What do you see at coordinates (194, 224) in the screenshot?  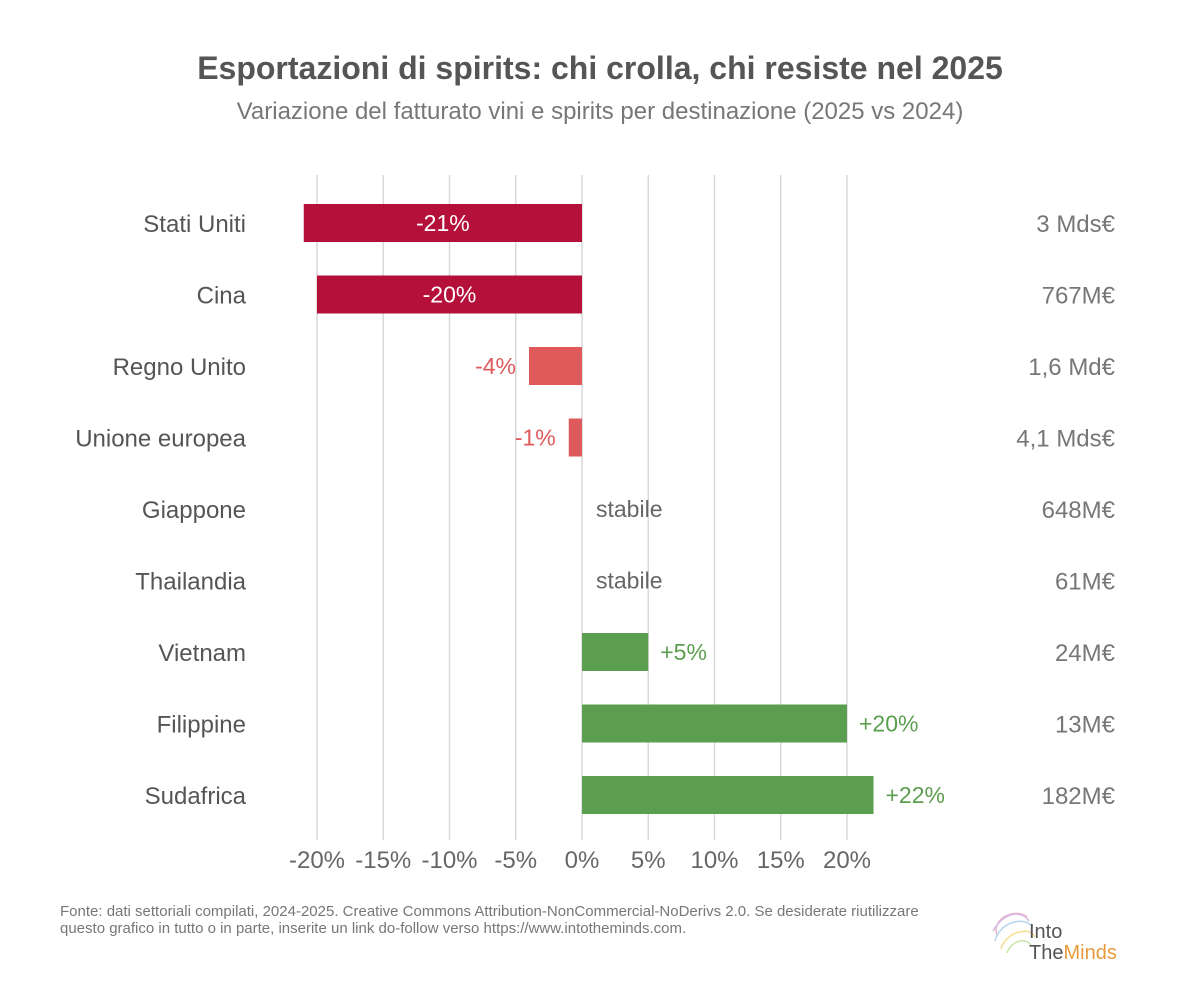 I see `category-label: Stati Uniti` at bounding box center [194, 224].